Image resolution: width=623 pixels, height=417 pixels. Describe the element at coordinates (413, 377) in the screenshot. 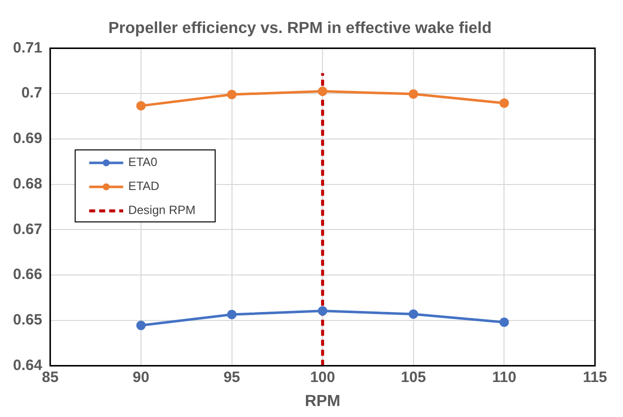

I see `x-tick-label: 105` at that location.